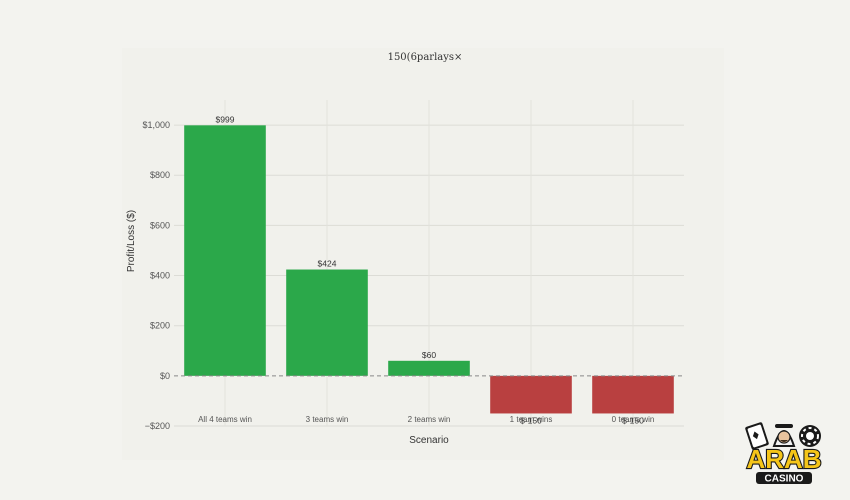 The height and width of the screenshot is (500, 850). I want to click on poker-chip-icon, so click(810, 436).